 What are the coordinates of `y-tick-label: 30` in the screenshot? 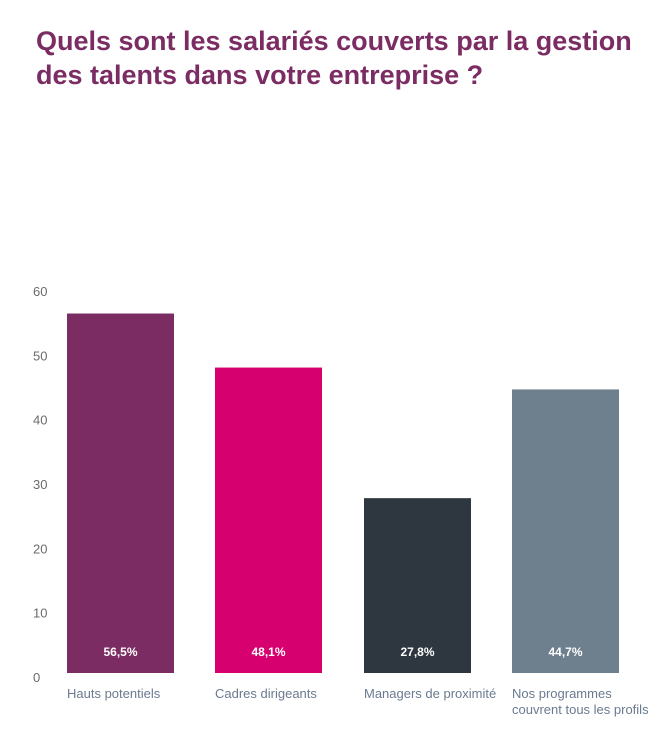 It's located at (40, 484).